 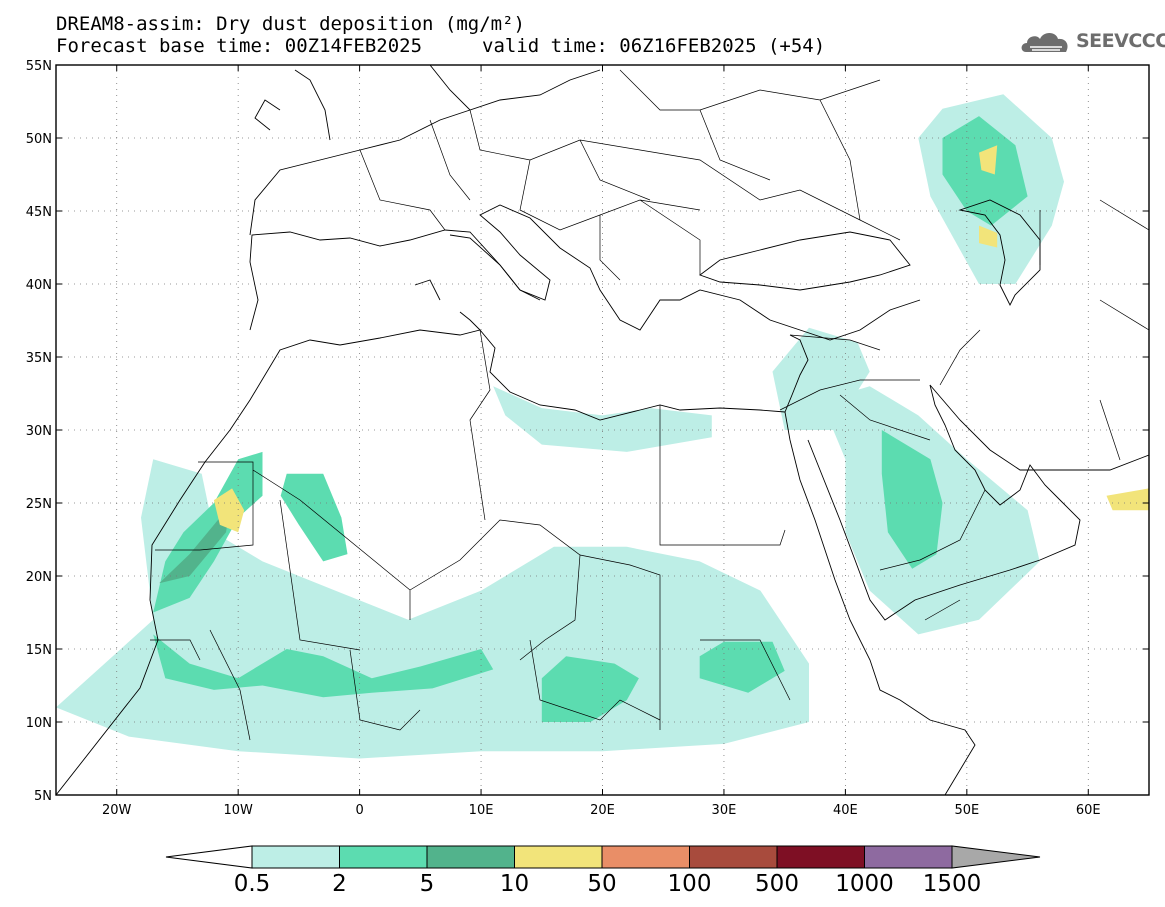 I want to click on forecast-base-time: Forecast base time: 00Z14FEB2025, so click(x=239, y=46).